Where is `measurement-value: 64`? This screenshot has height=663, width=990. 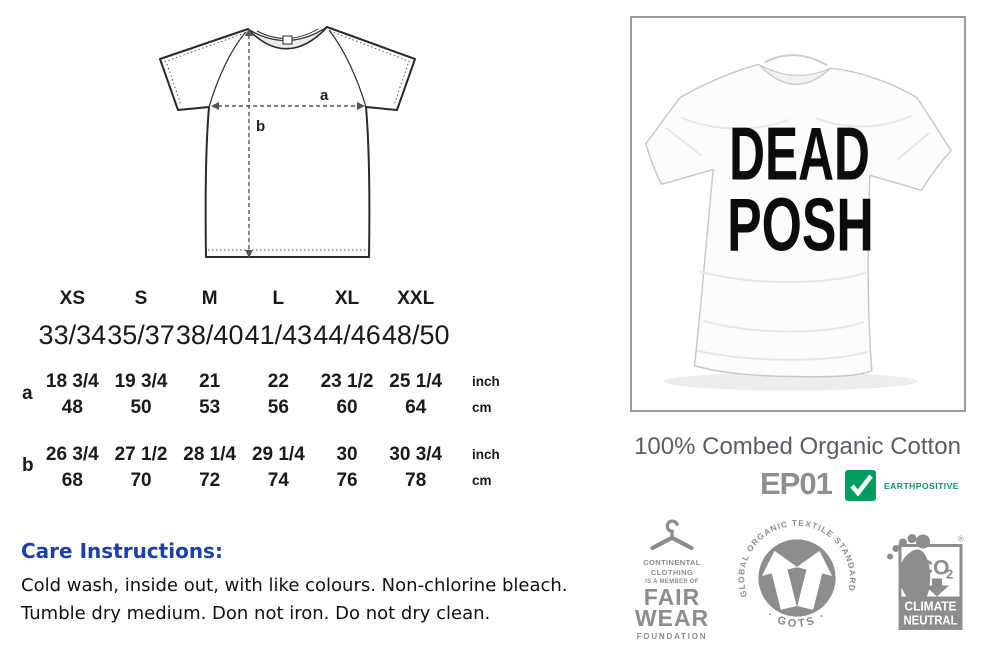
measurement-value: 64 is located at coordinates (416, 407).